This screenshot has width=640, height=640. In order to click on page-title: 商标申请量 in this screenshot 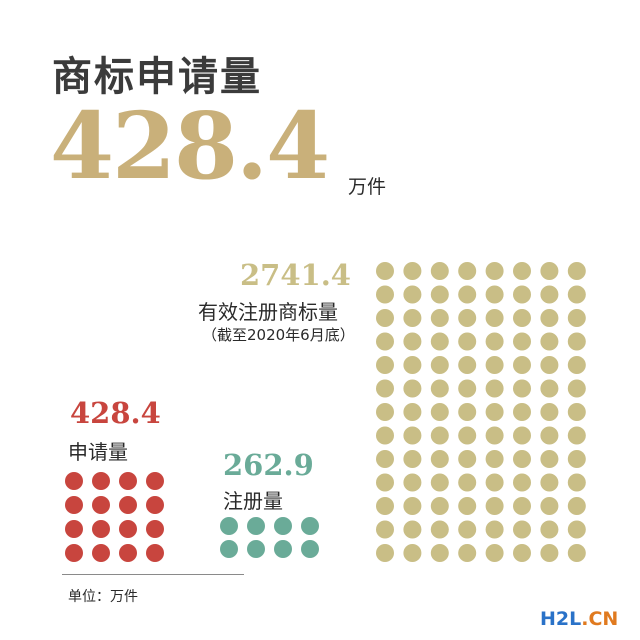, I will do `click(157, 77)`.